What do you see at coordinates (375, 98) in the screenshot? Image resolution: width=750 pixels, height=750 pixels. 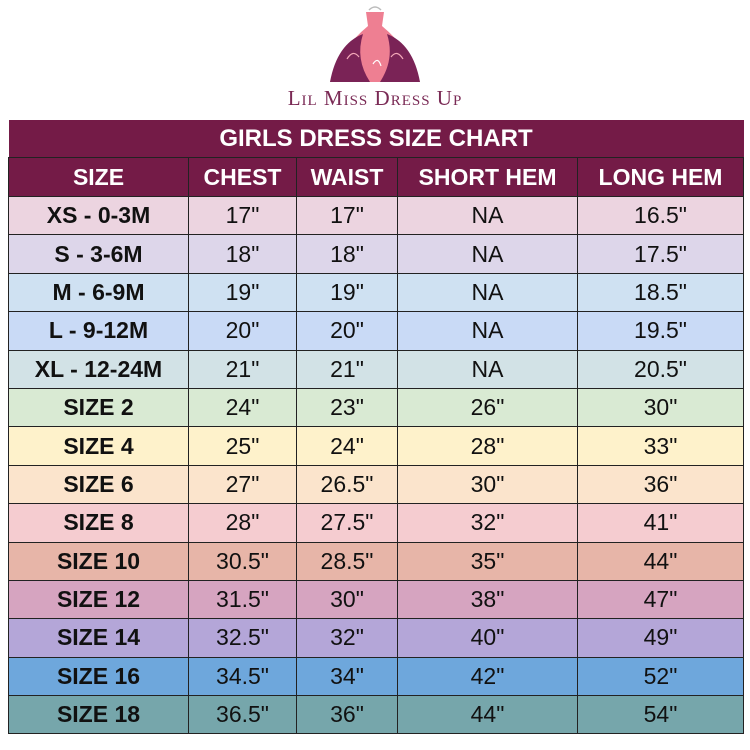 I see `brand-name: Lil Miss Dress Up` at bounding box center [375, 98].